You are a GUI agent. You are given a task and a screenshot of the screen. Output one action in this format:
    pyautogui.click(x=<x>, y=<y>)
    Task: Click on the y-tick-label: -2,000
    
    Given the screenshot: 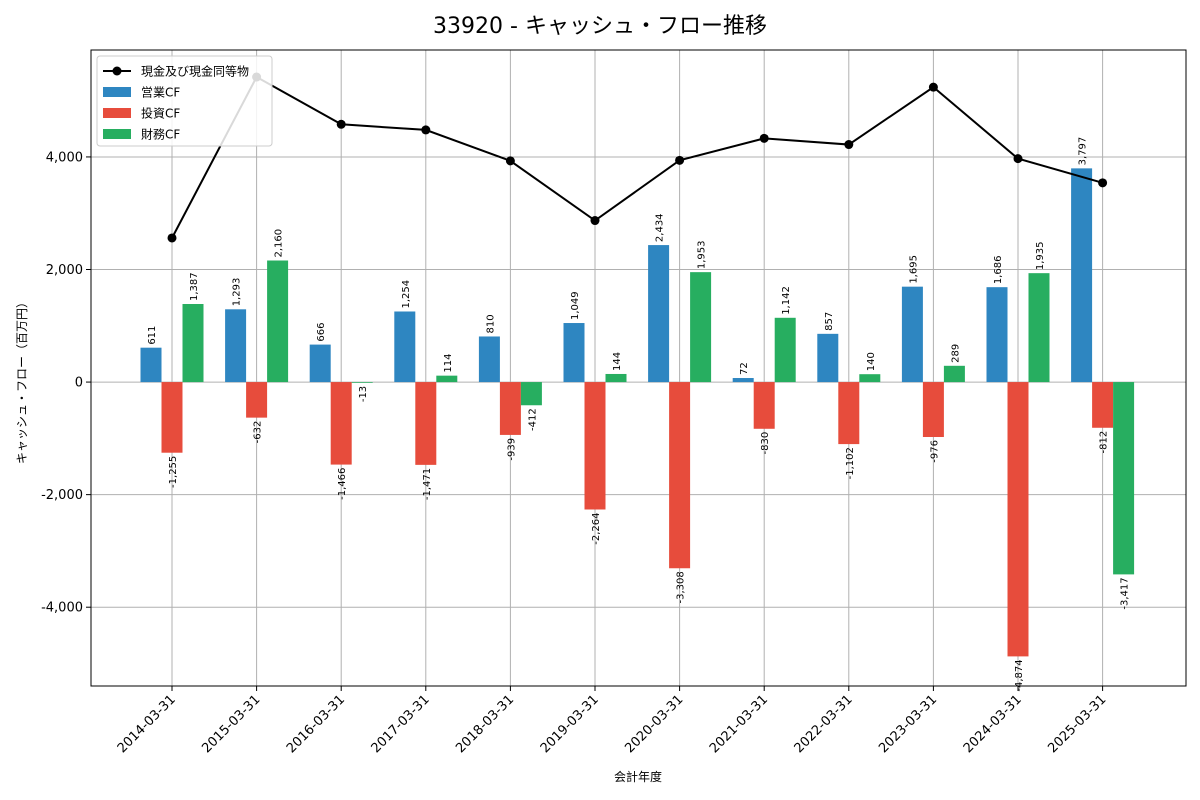 What is the action you would take?
    pyautogui.click(x=62, y=495)
    